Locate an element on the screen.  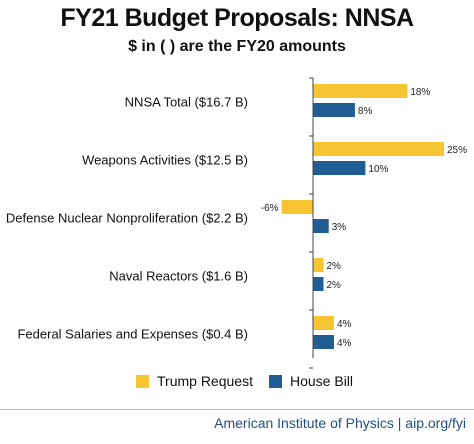
legend: Trump Request House Bill is located at coordinates (237, 383).